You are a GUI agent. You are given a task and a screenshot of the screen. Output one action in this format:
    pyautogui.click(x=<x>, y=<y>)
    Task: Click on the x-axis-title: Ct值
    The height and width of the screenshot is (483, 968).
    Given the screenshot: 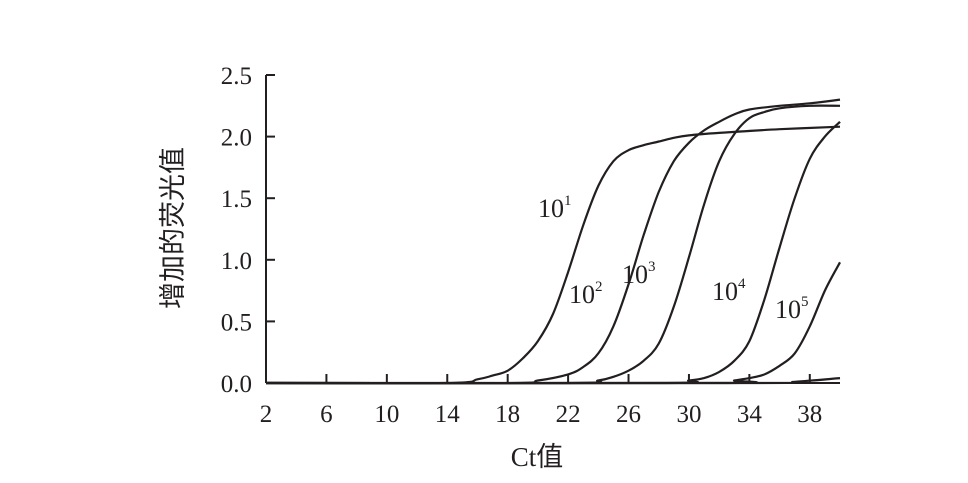 What is the action you would take?
    pyautogui.click(x=537, y=457)
    